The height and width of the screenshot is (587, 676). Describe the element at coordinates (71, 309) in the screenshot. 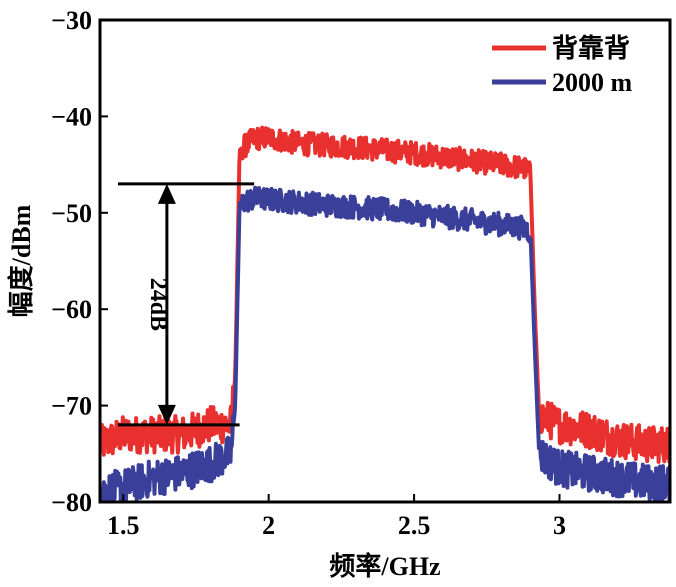

I see `y-tick-label: −60` at that location.